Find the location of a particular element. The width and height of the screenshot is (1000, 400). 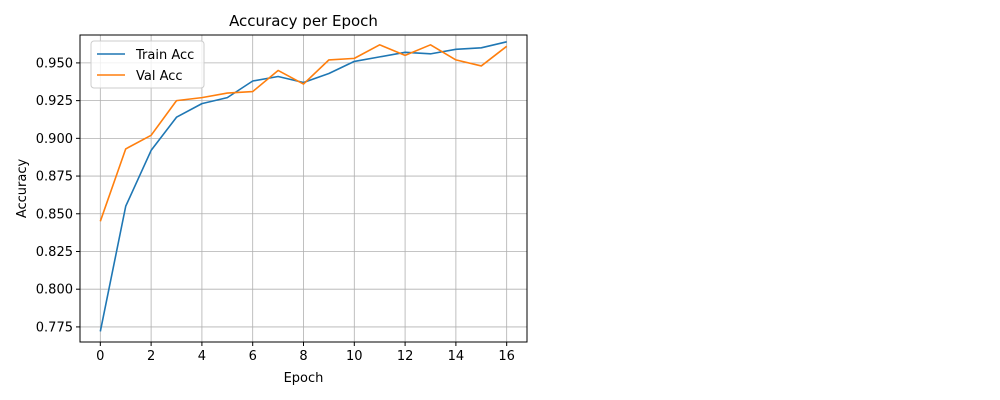

legend-label: Val Acc is located at coordinates (159, 76).